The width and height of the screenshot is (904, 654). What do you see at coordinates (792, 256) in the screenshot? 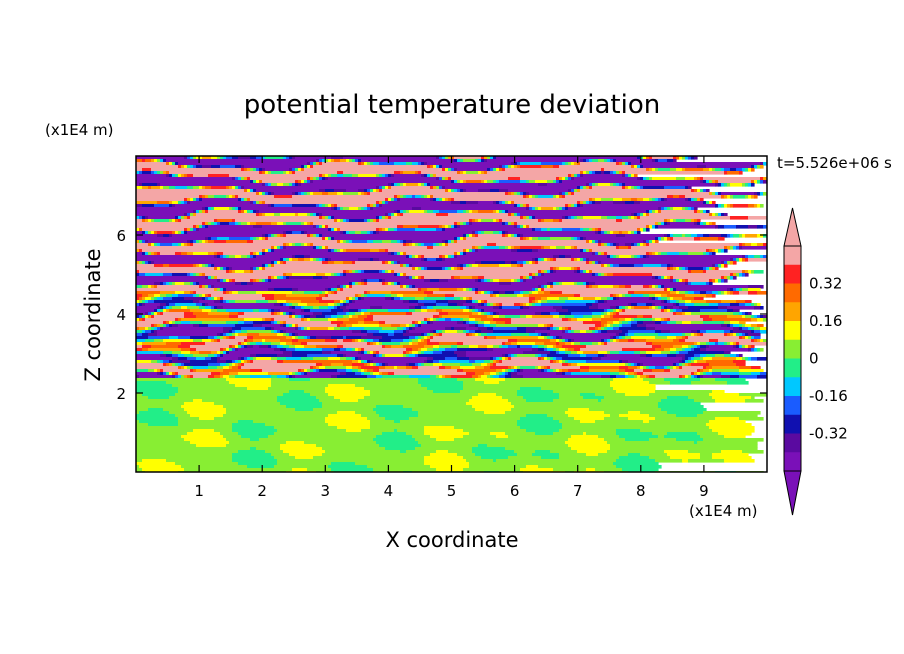
I see `colorbar-segment` at bounding box center [792, 256].